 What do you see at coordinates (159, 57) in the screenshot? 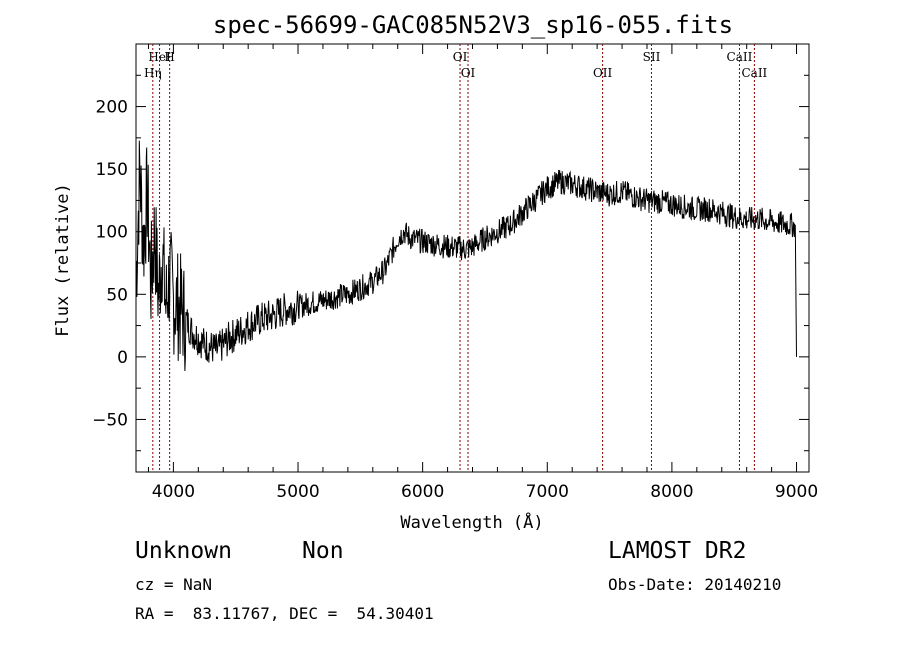
I see `line-marker-label: HeI` at bounding box center [159, 57].